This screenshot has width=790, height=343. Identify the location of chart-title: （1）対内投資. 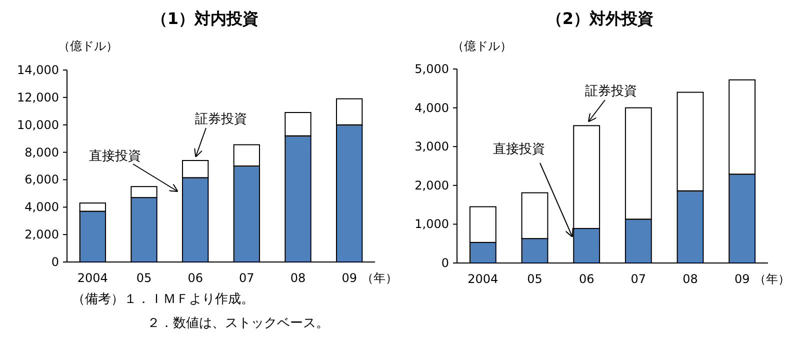
(205, 18).